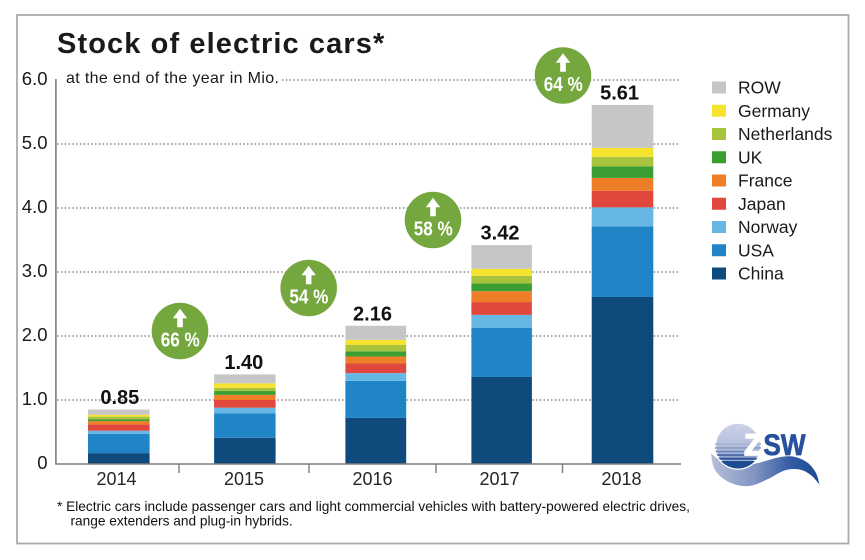  What do you see at coordinates (372, 314) in the screenshot?
I see `svg-text: 2.16` at bounding box center [372, 314].